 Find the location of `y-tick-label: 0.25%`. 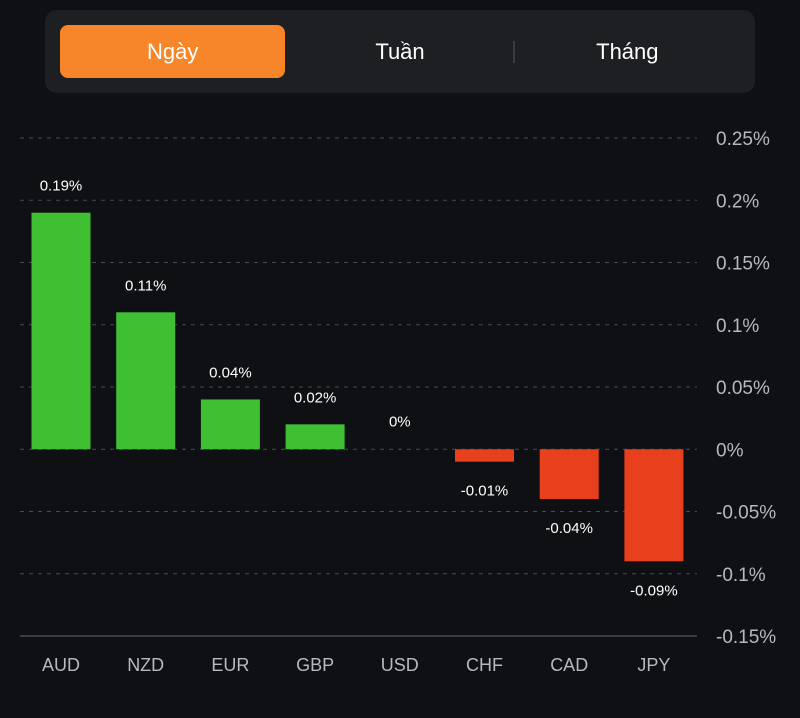

y-tick-label: 0.25% is located at coordinates (743, 139).